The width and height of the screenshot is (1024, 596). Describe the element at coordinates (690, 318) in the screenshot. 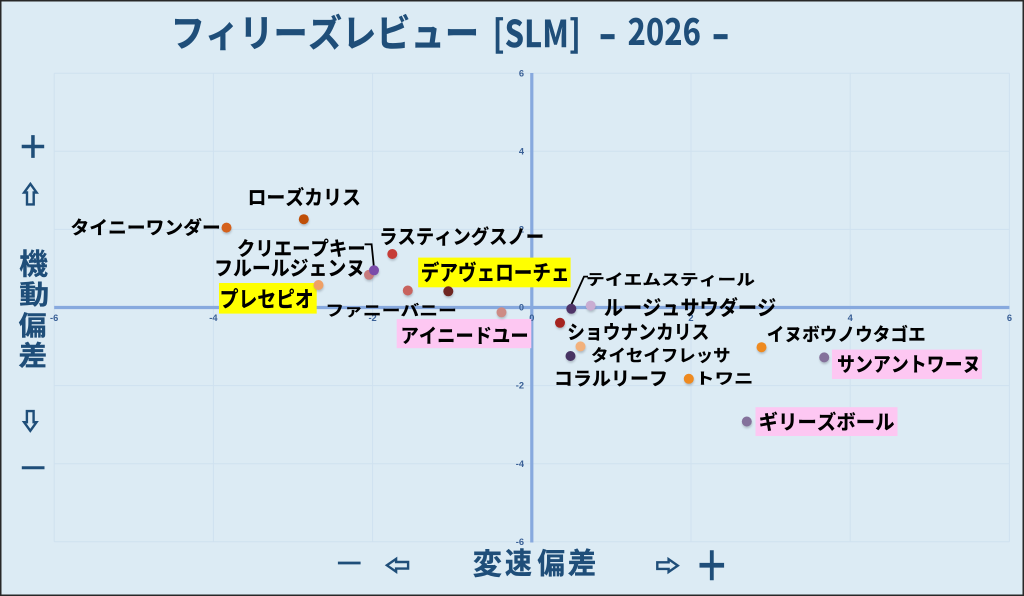

I see `svg-text: 2` at that location.